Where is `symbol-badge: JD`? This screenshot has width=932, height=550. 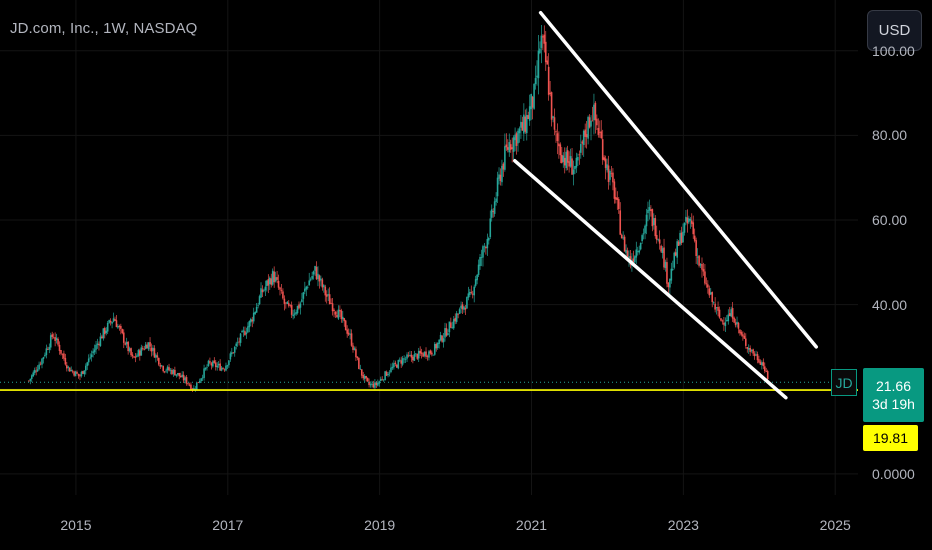
symbol-badge: JD is located at coordinates (844, 382).